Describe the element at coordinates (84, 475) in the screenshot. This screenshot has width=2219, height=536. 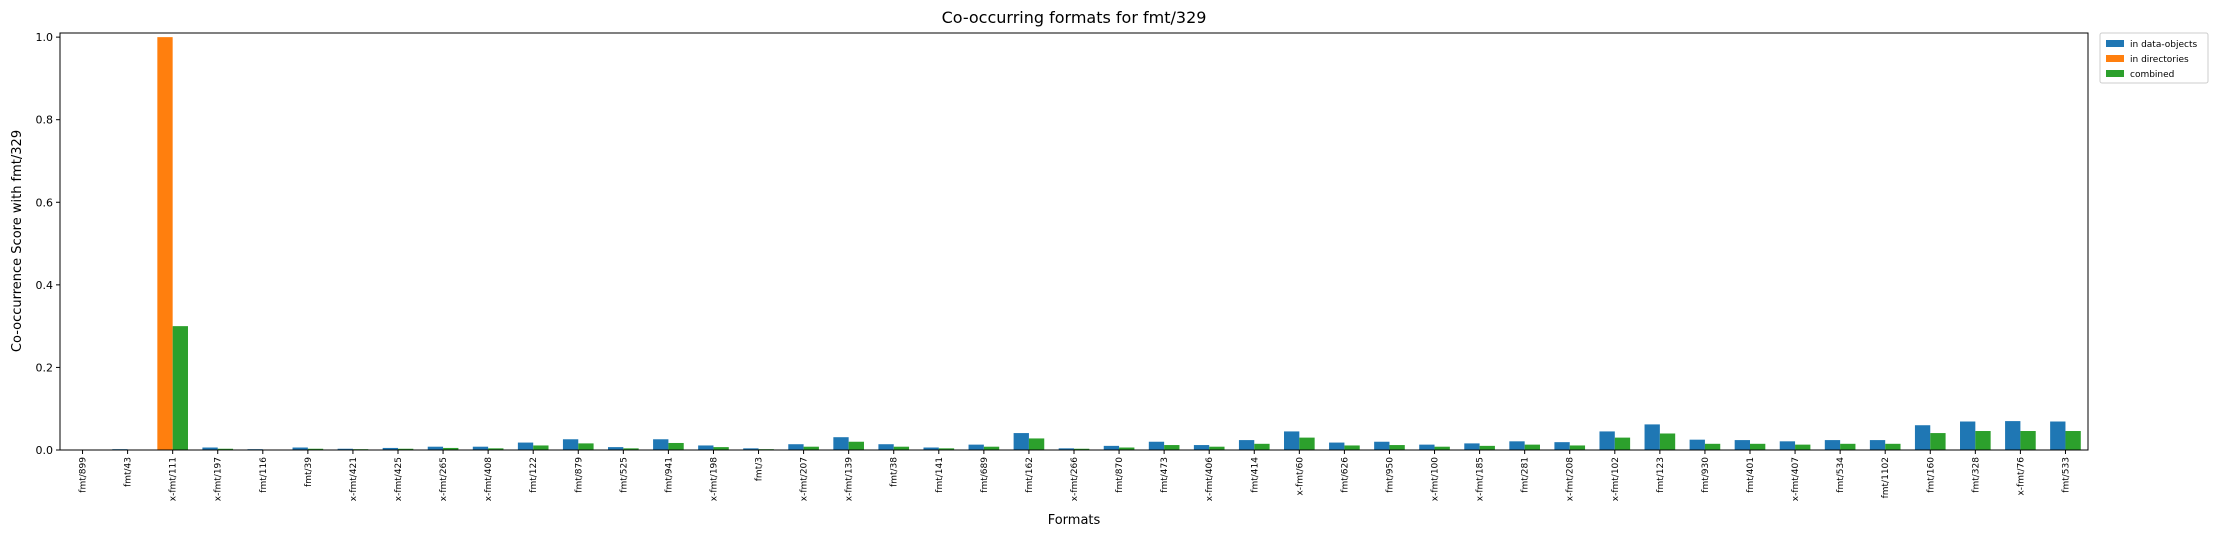
I see `x-tick-label: fmt/899` at that location.